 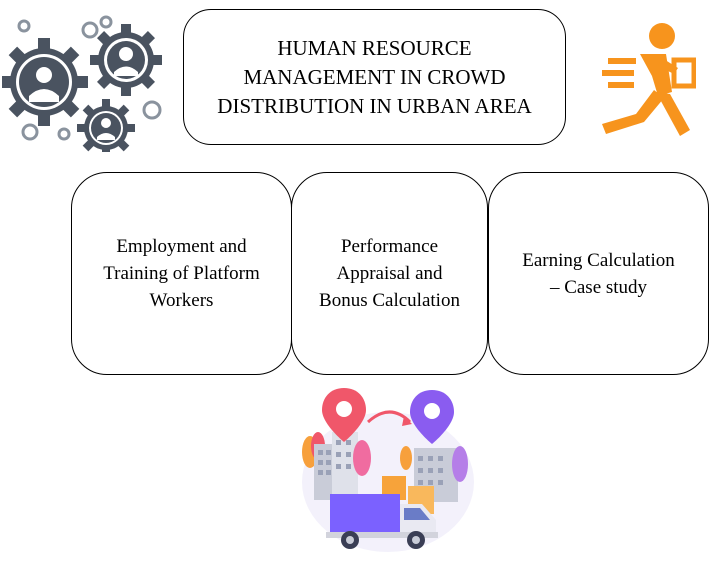 I want to click on topic-box-earning-calculation: Earning Calculation – Case study, so click(x=598, y=273).